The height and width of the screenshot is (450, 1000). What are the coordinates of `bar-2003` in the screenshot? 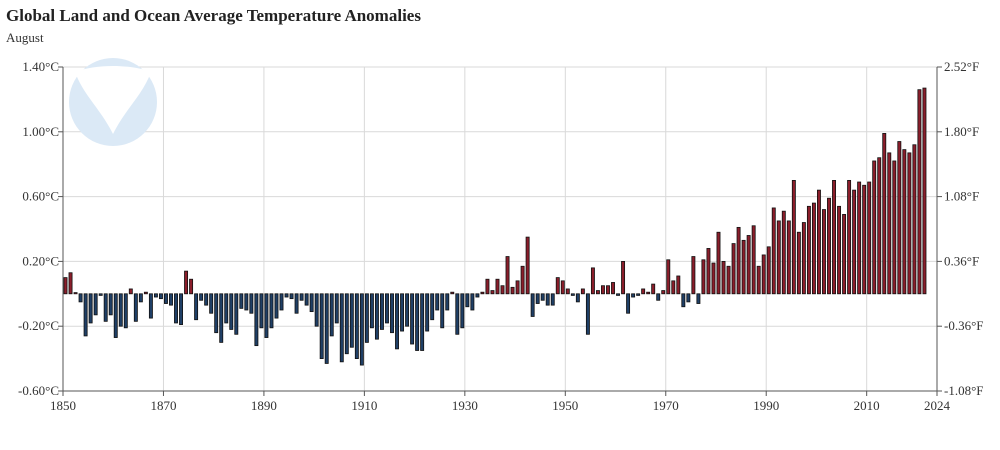 It's located at (829, 246).